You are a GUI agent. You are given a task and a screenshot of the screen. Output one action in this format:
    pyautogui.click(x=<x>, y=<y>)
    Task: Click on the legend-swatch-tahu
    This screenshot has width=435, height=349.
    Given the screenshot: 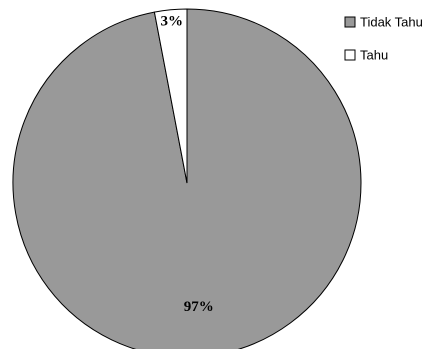 What is the action you would take?
    pyautogui.click(x=350, y=55)
    